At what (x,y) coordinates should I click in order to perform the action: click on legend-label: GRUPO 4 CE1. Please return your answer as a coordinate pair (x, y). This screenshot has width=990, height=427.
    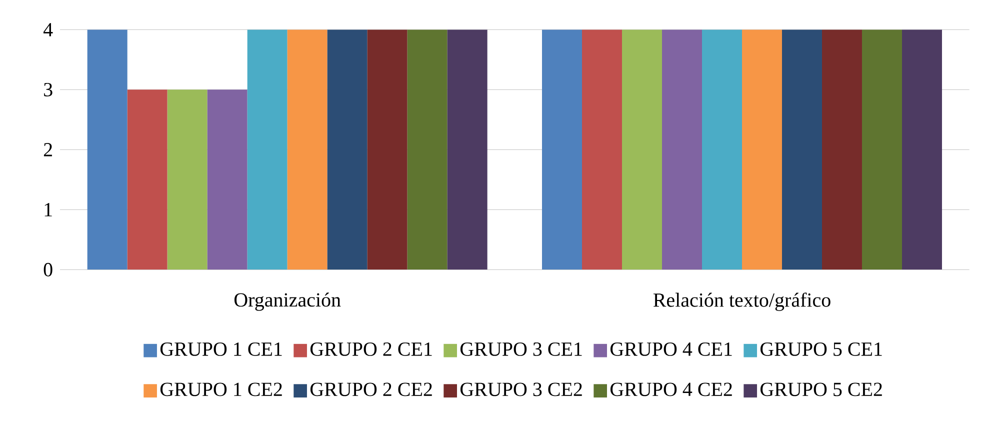
    Looking at the image, I should click on (671, 349).